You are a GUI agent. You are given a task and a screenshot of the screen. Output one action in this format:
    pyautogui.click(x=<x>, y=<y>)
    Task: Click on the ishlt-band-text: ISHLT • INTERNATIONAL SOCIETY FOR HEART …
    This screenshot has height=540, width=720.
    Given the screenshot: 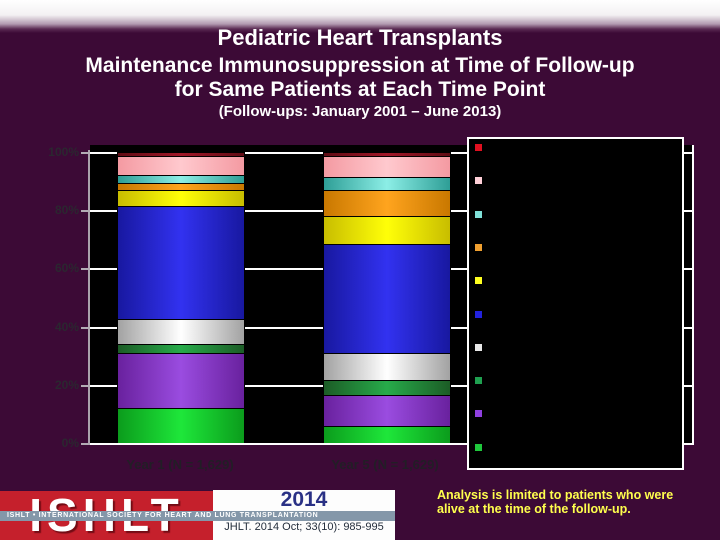 What is the action you would take?
    pyautogui.click(x=197, y=516)
    